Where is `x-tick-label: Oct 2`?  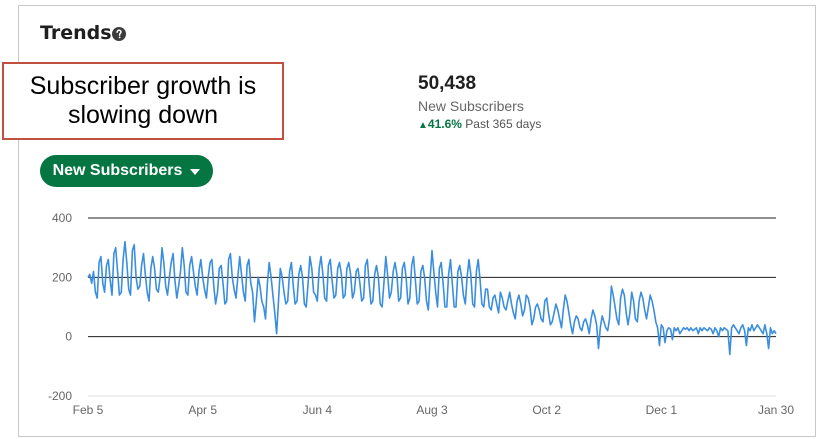
x-tick-label: Oct 2 is located at coordinates (546, 410).